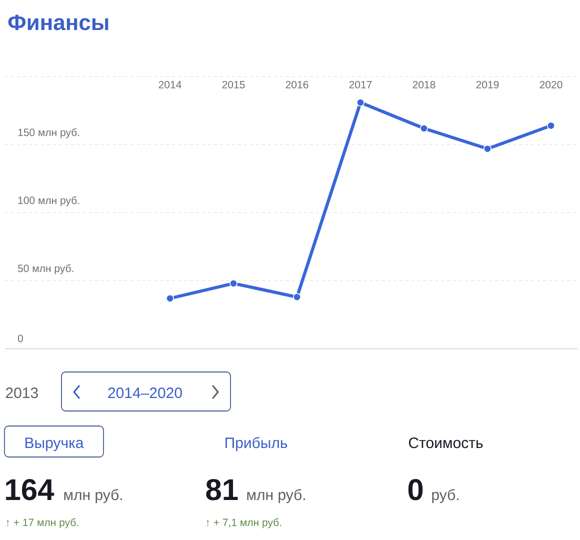  I want to click on x-tick-label: 2017, so click(360, 84).